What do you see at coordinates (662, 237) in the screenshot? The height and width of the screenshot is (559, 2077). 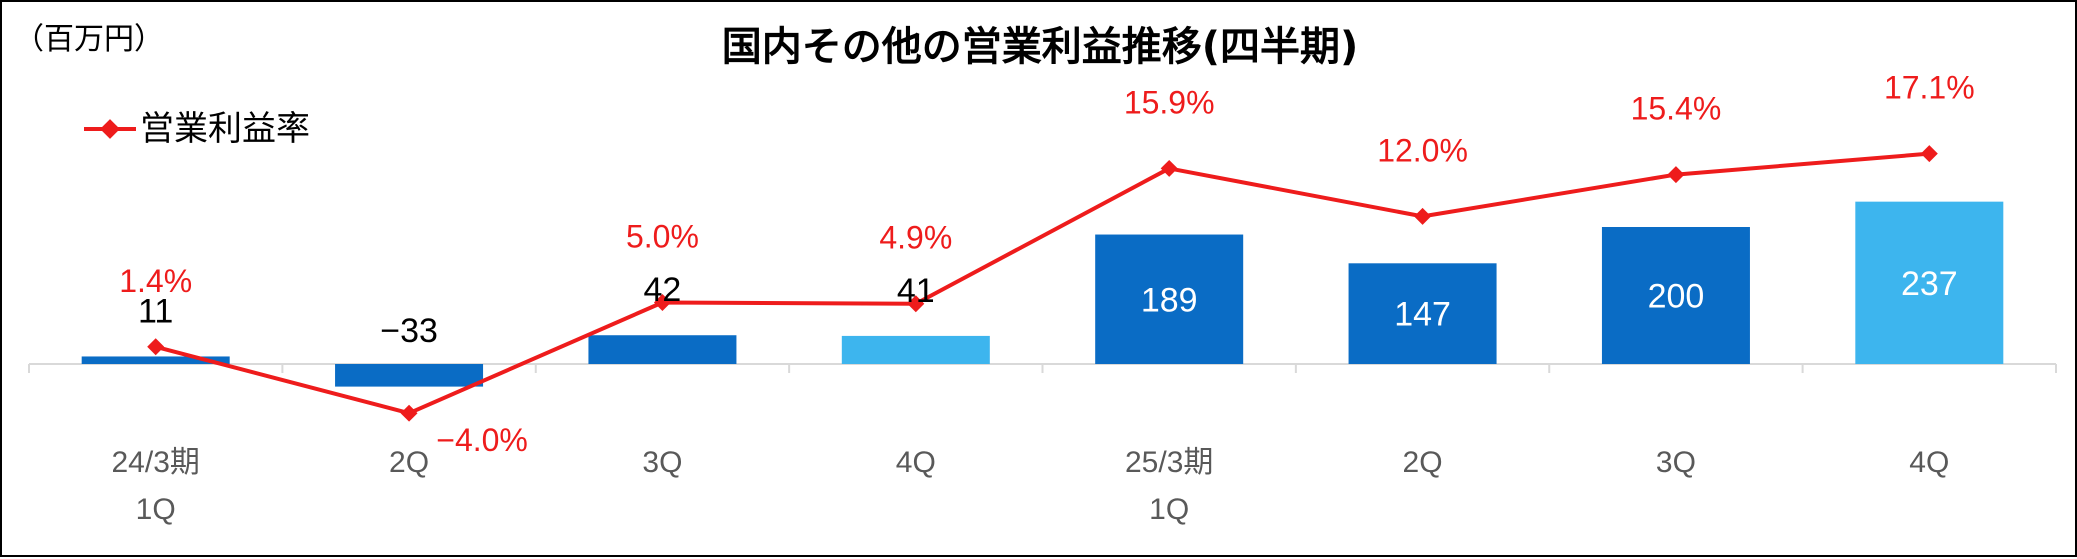 I see `rate-value-label: 5.0%` at bounding box center [662, 237].